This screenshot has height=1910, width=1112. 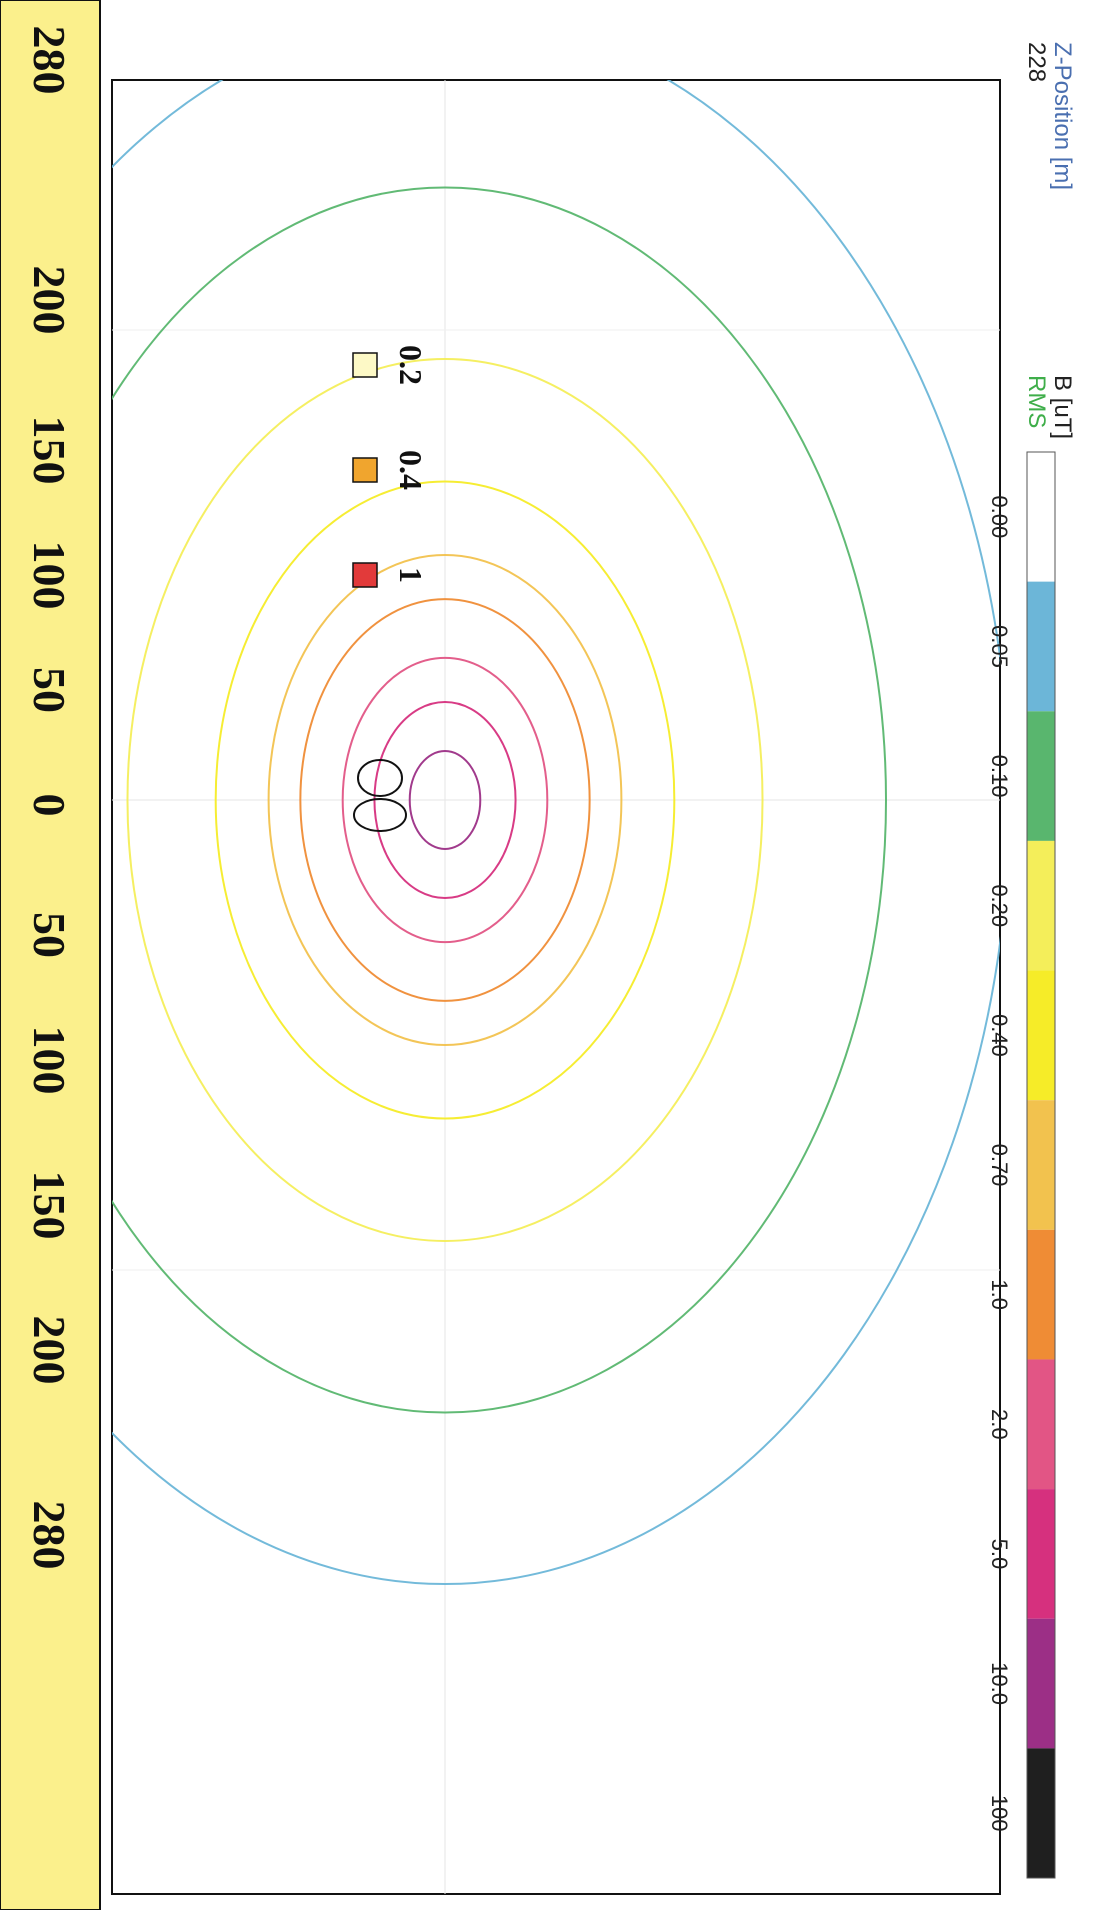 I want to click on colorbar-label: 100, so click(x=999, y=1813).